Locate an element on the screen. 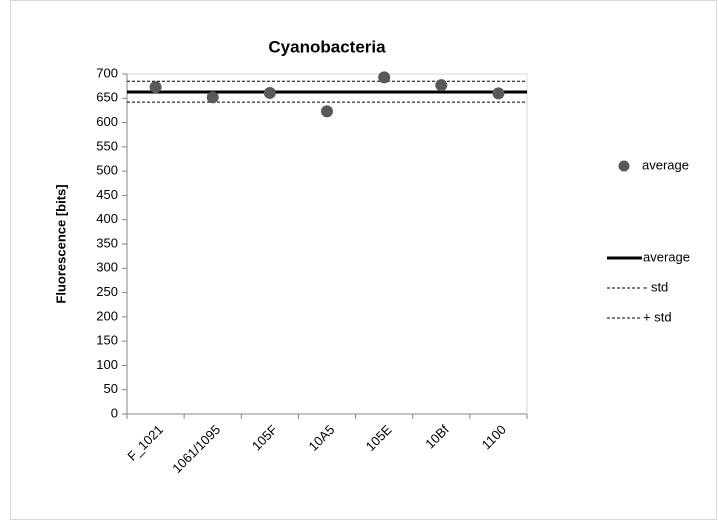 This screenshot has width=718, height=521. legend-label: - std is located at coordinates (655, 286).